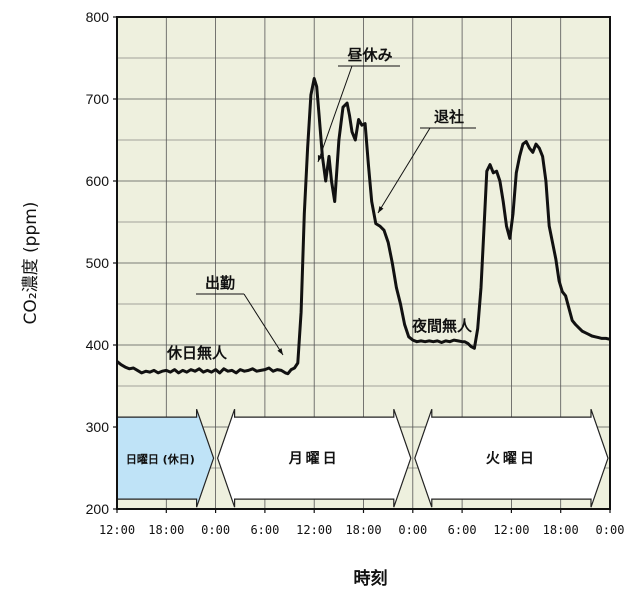 The image size is (628, 600). I want to click on day-band-sunday, so click(165, 458).